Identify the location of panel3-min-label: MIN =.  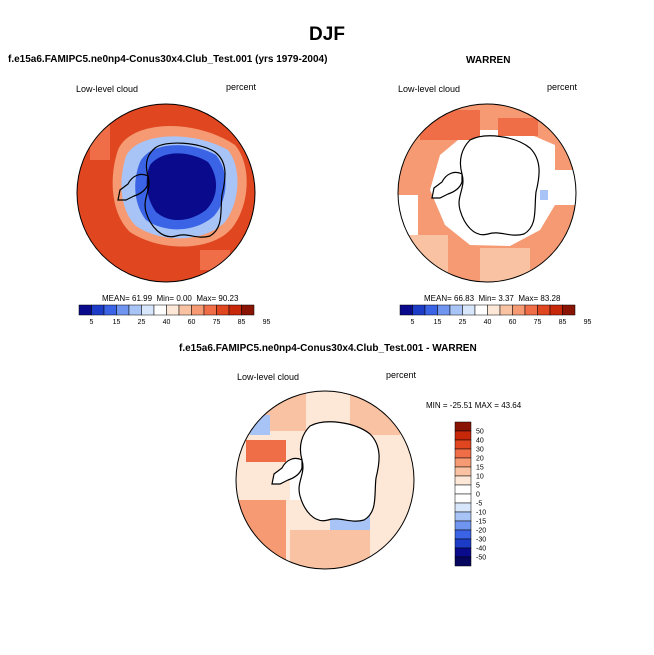
(437, 405).